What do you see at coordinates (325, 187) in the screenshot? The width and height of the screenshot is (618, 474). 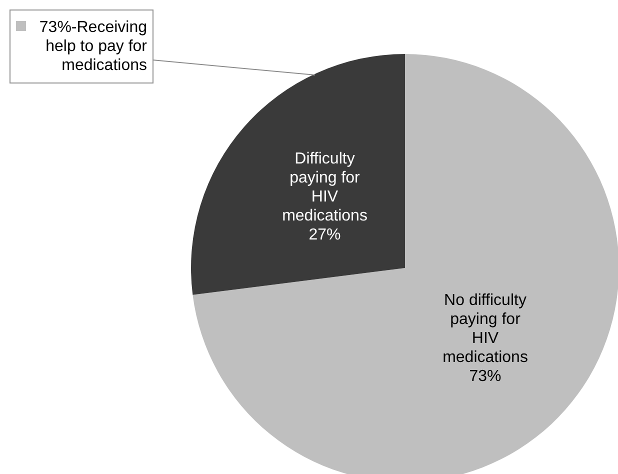 I see `slice-label: Difficulty paying for HIV medications` at bounding box center [325, 187].